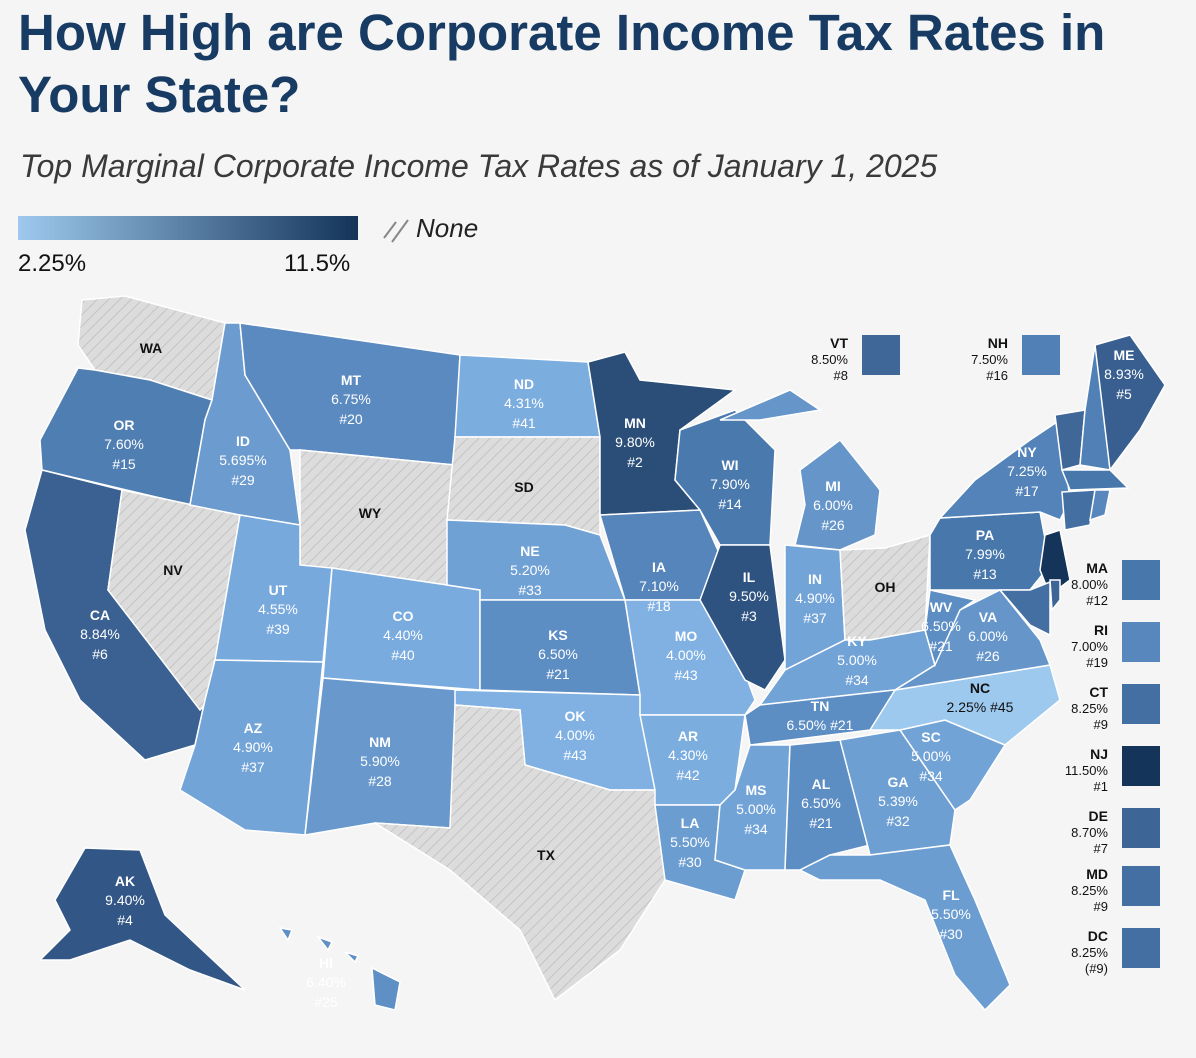 The image size is (1196, 1058). I want to click on small-state-label: CT 8.25% #9, so click(1089, 708).